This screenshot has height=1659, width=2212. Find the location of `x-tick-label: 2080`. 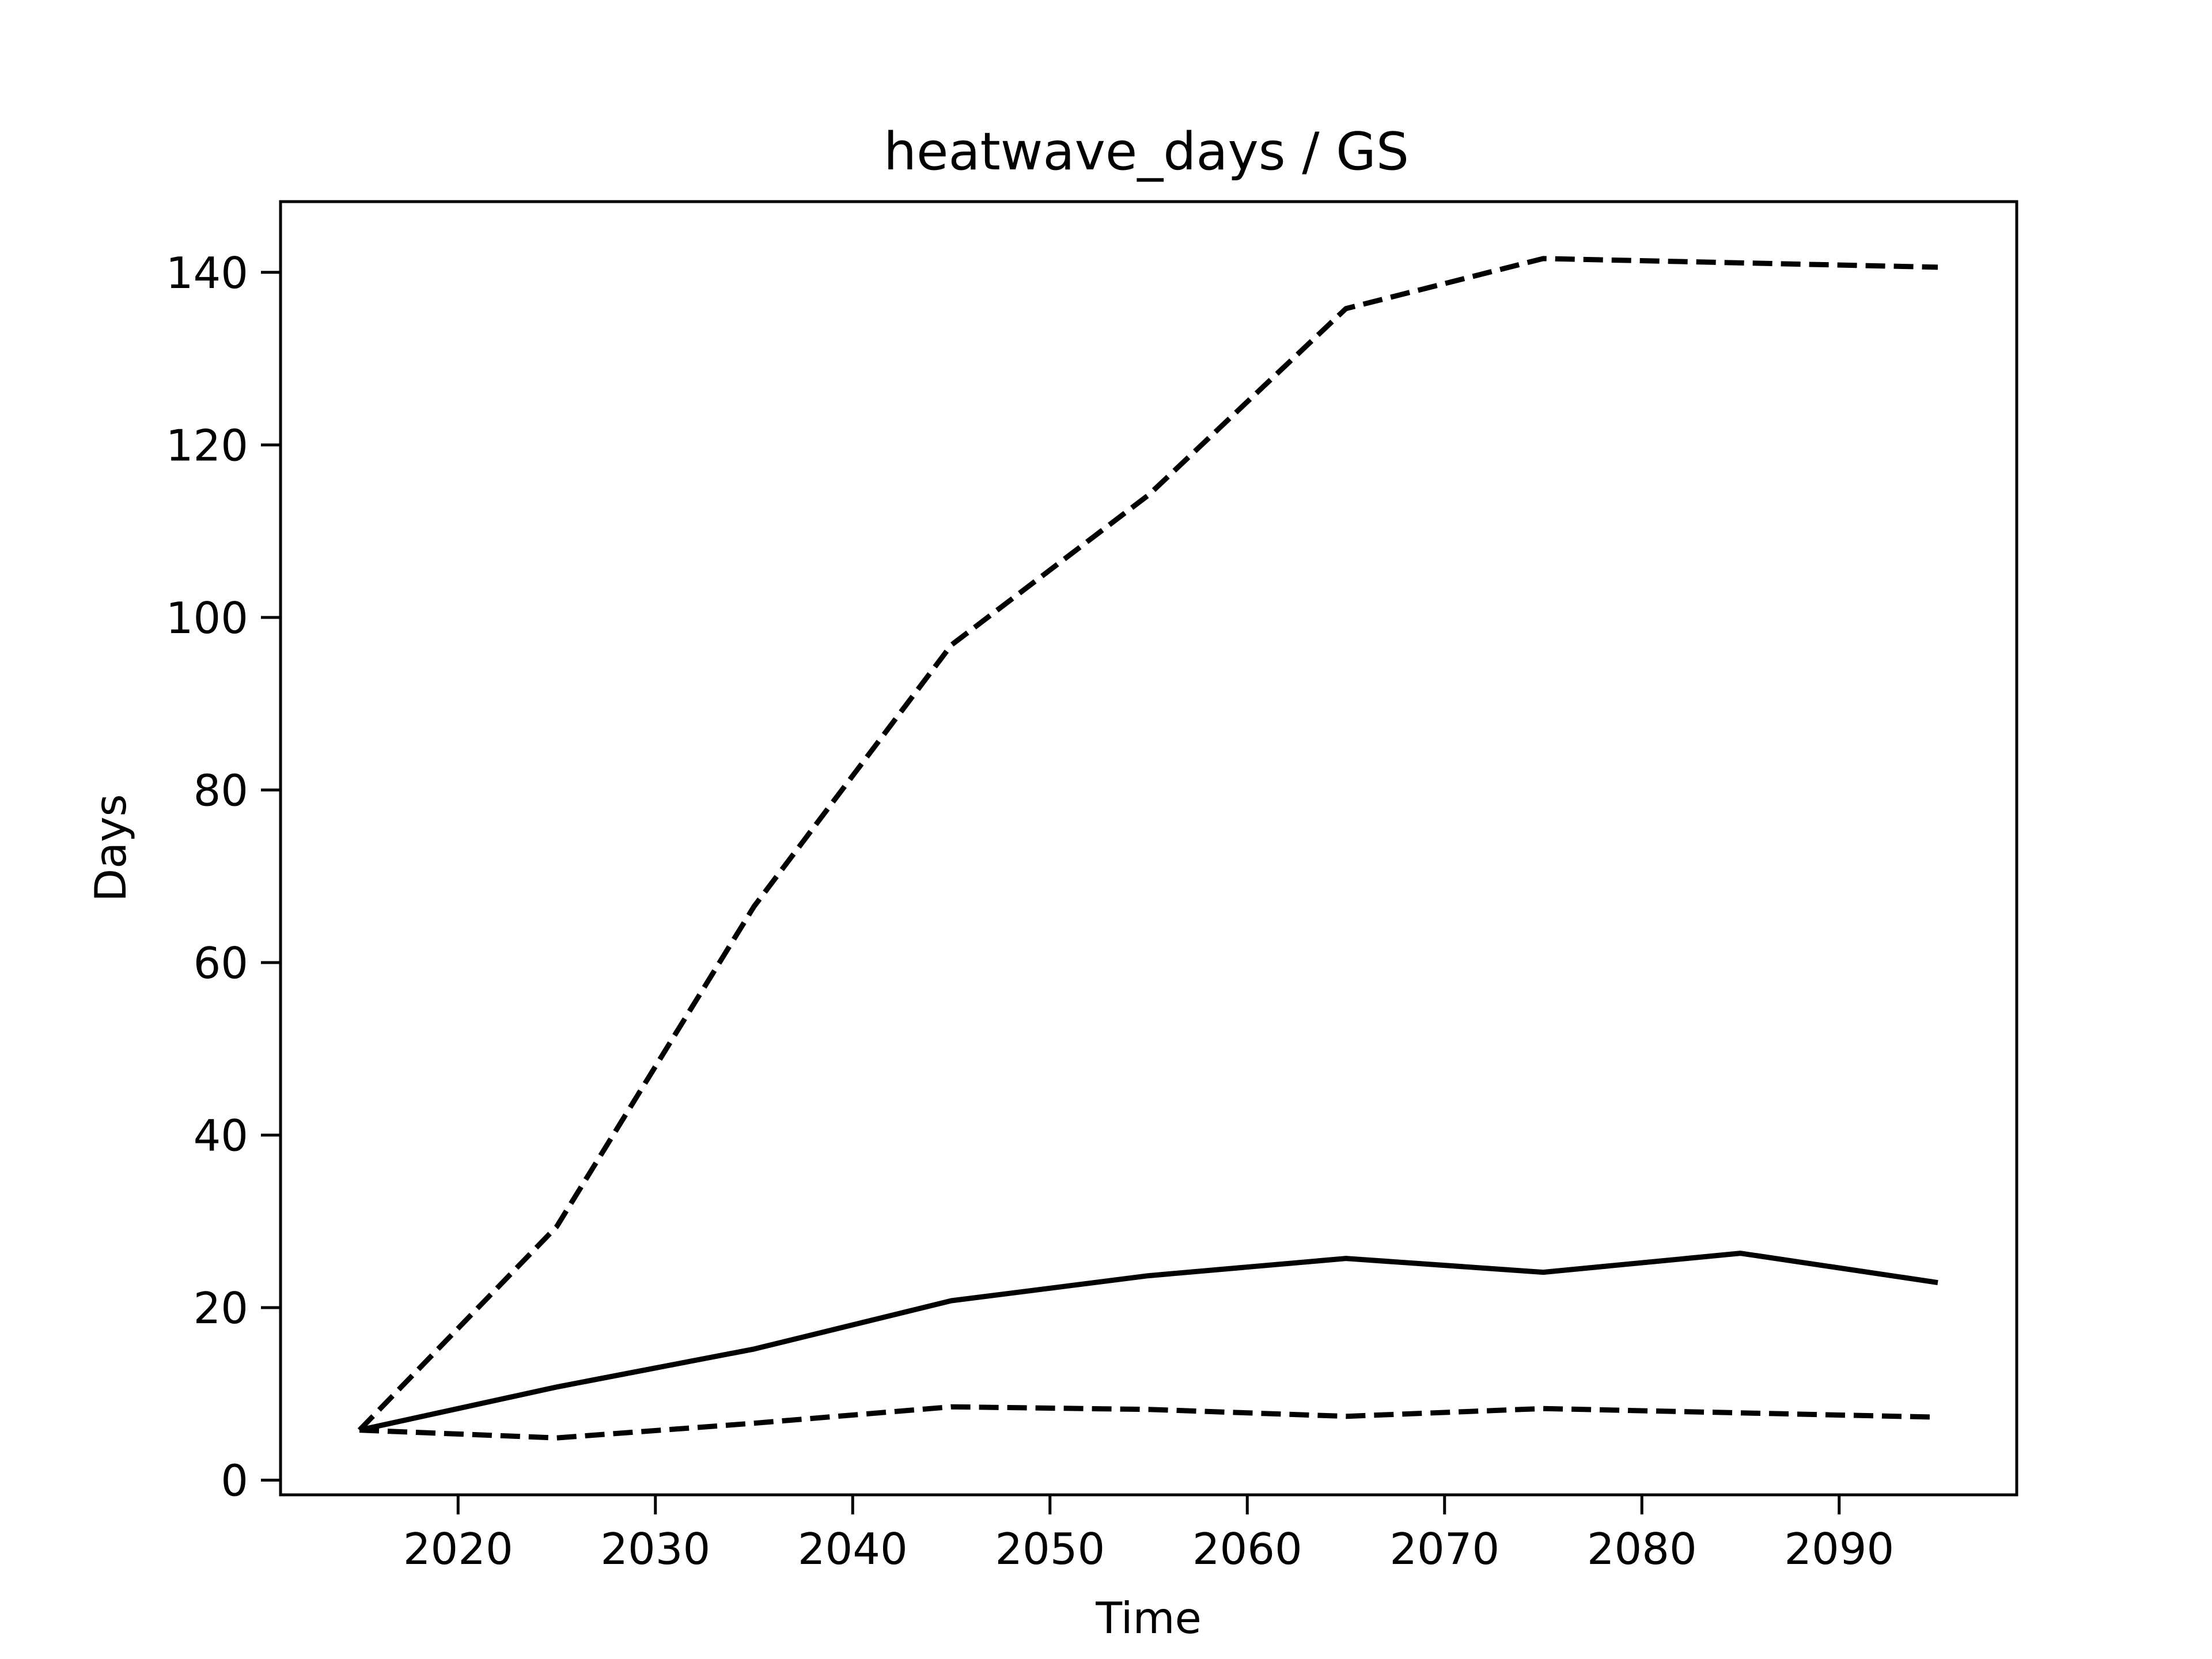

x-tick-label: 2080 is located at coordinates (1642, 1549).